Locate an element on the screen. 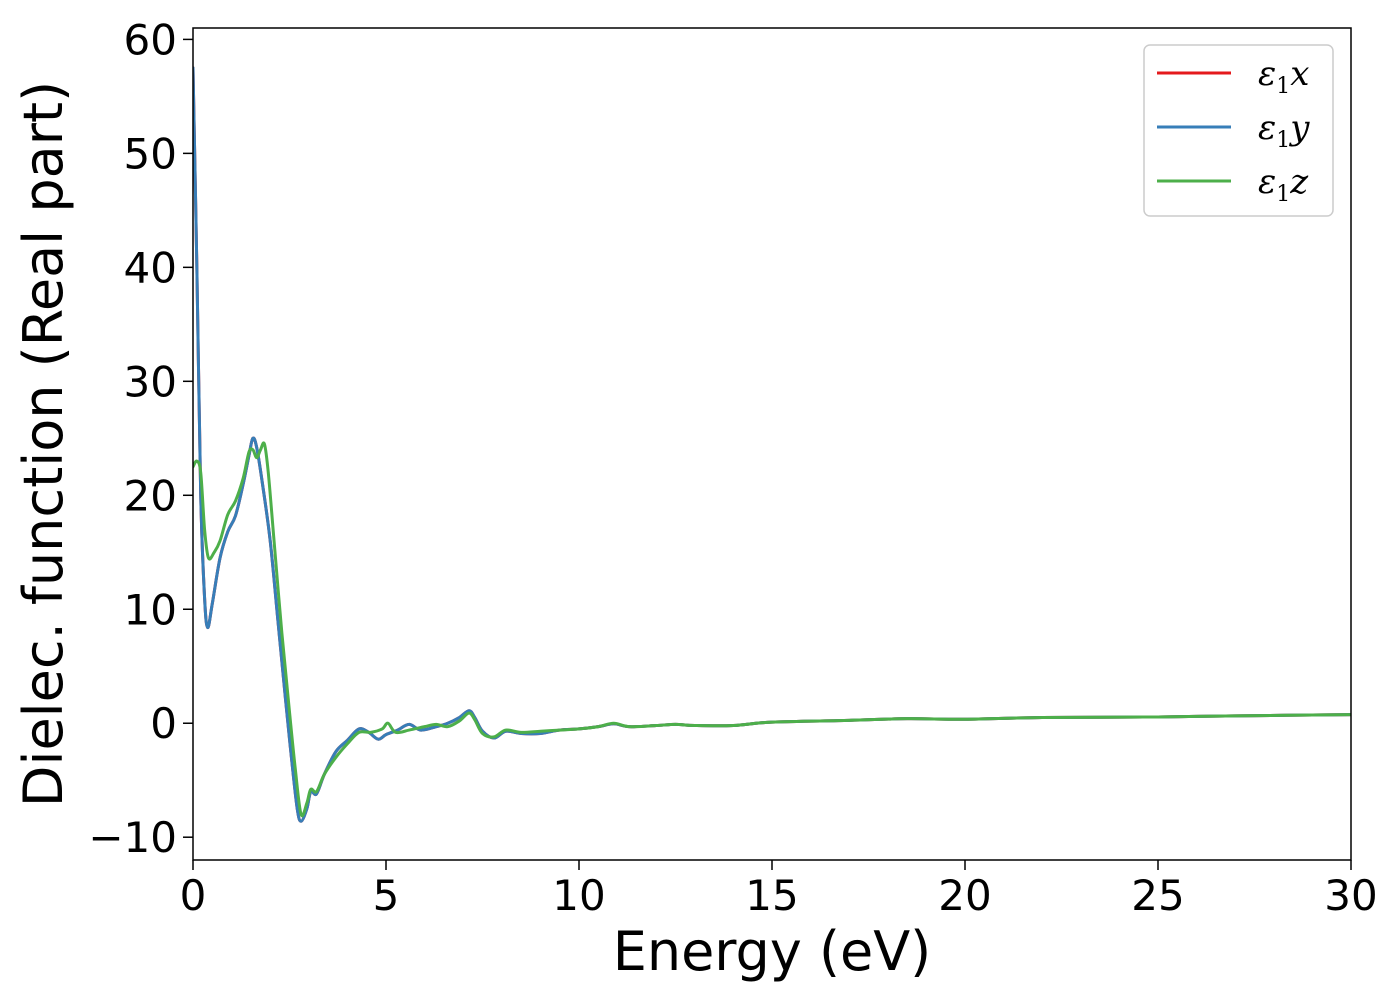 This screenshot has width=1400, height=1005. y-tick-label: 0 is located at coordinates (163, 723).